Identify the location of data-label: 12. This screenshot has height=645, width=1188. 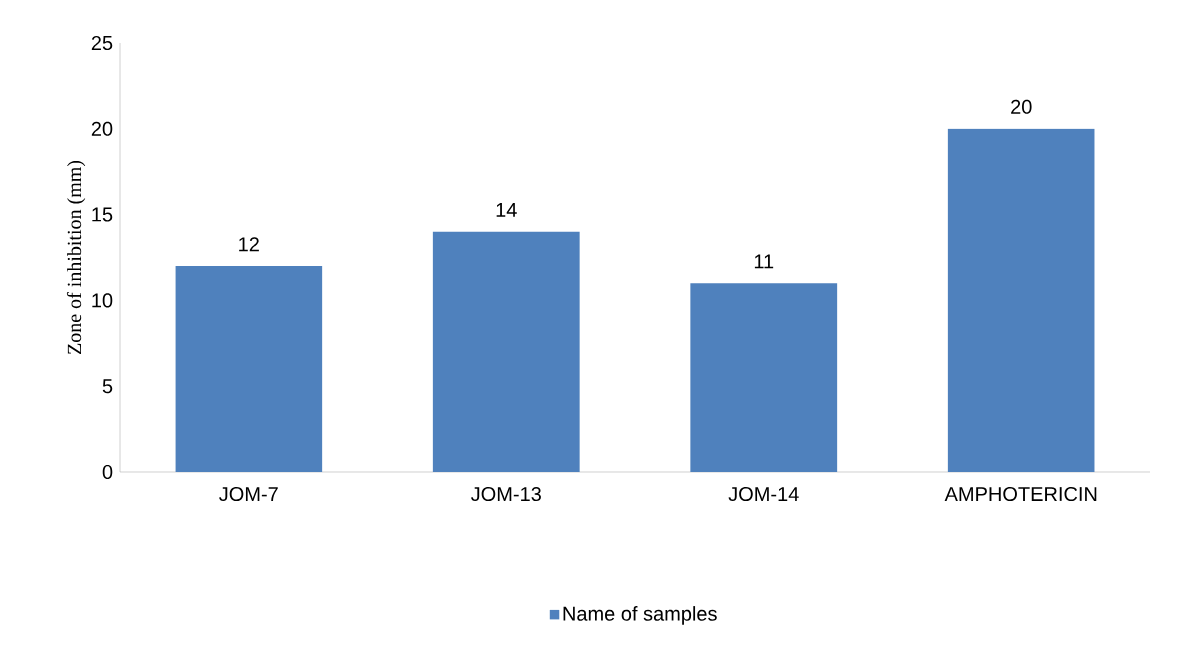
(249, 244).